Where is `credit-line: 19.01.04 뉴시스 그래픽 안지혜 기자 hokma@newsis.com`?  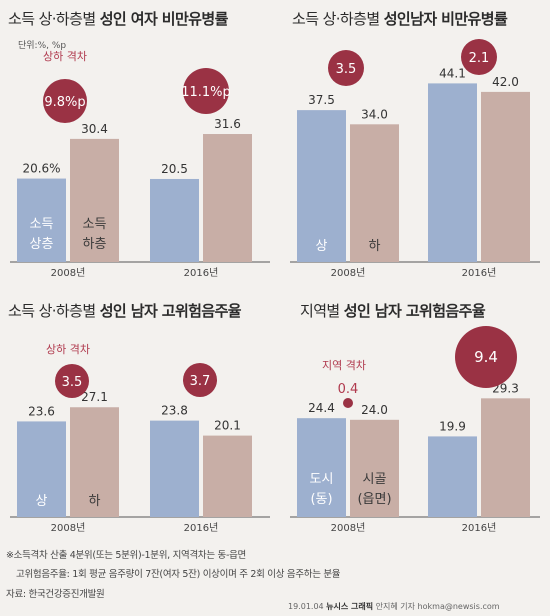 credit-line: 19.01.04 뉴시스 그래픽 안지혜 기자 hokma@newsis.com is located at coordinates (394, 606).